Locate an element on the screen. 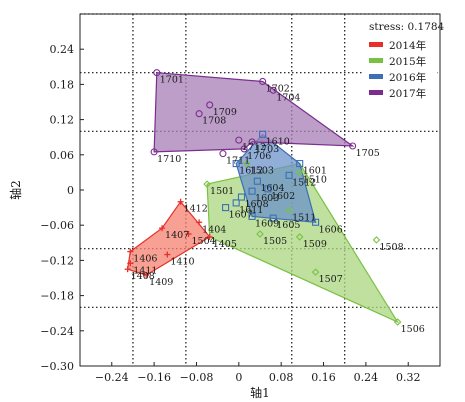 This screenshot has height=402, width=465. legend-label: 2014年 is located at coordinates (407, 45).